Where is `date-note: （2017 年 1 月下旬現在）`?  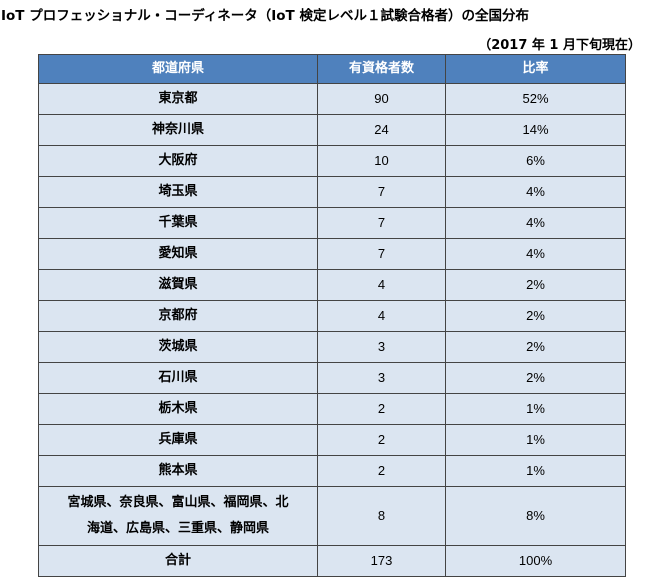
date-note: （2017 年 1 月下旬現在） is located at coordinates (559, 45).